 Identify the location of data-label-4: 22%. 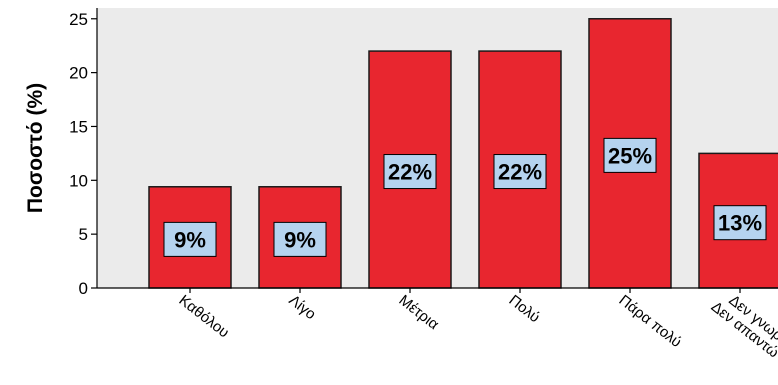
(520, 172).